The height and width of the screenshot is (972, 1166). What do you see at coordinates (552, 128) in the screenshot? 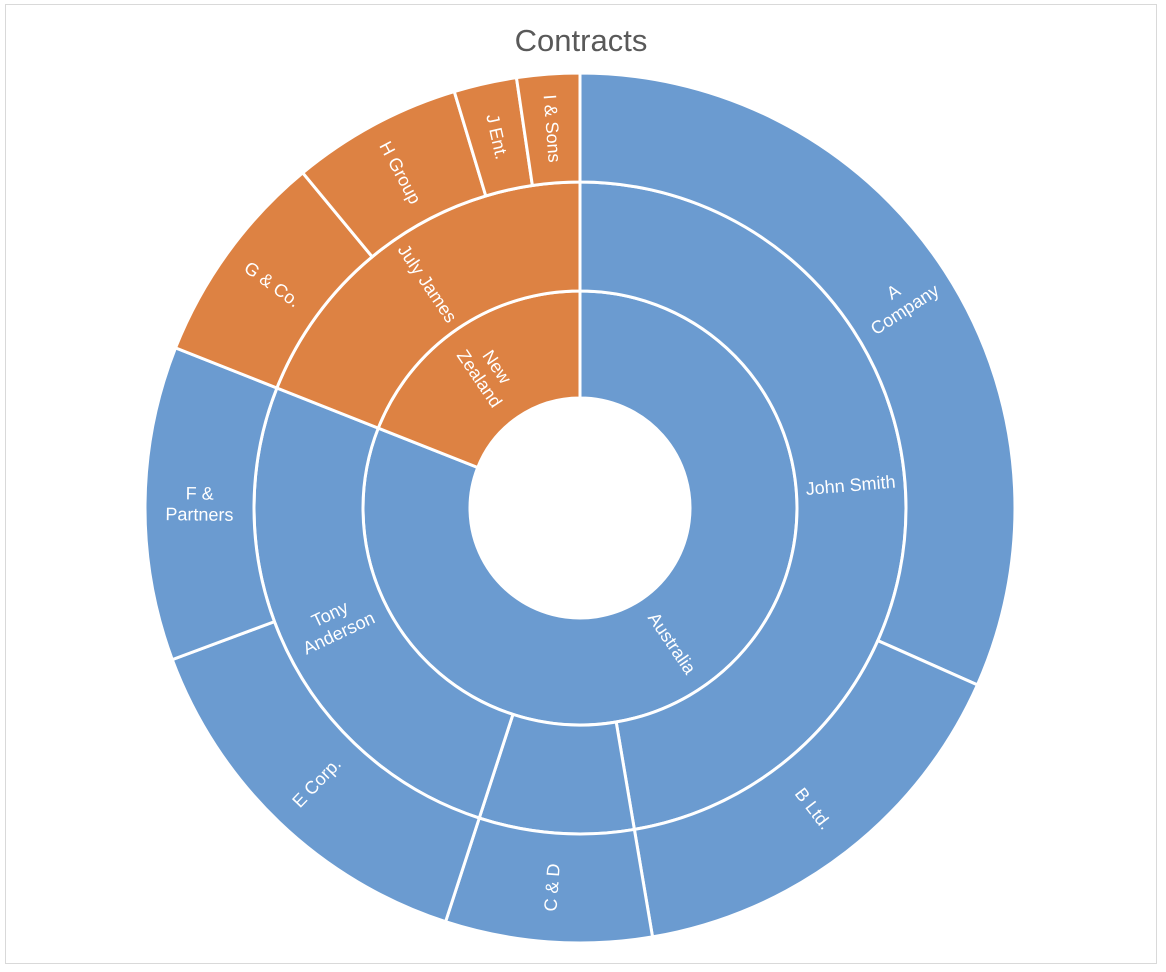
I see `company-label-i-and-sons: I & Sons` at bounding box center [552, 128].